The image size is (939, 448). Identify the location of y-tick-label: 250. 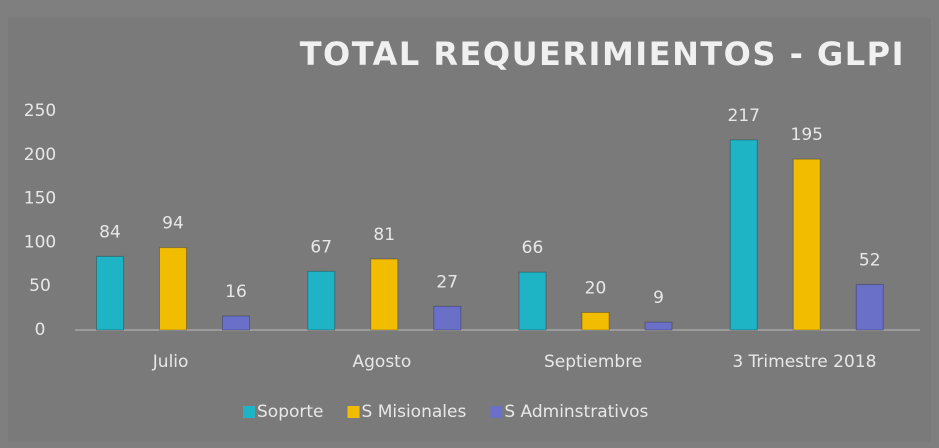
(40, 111).